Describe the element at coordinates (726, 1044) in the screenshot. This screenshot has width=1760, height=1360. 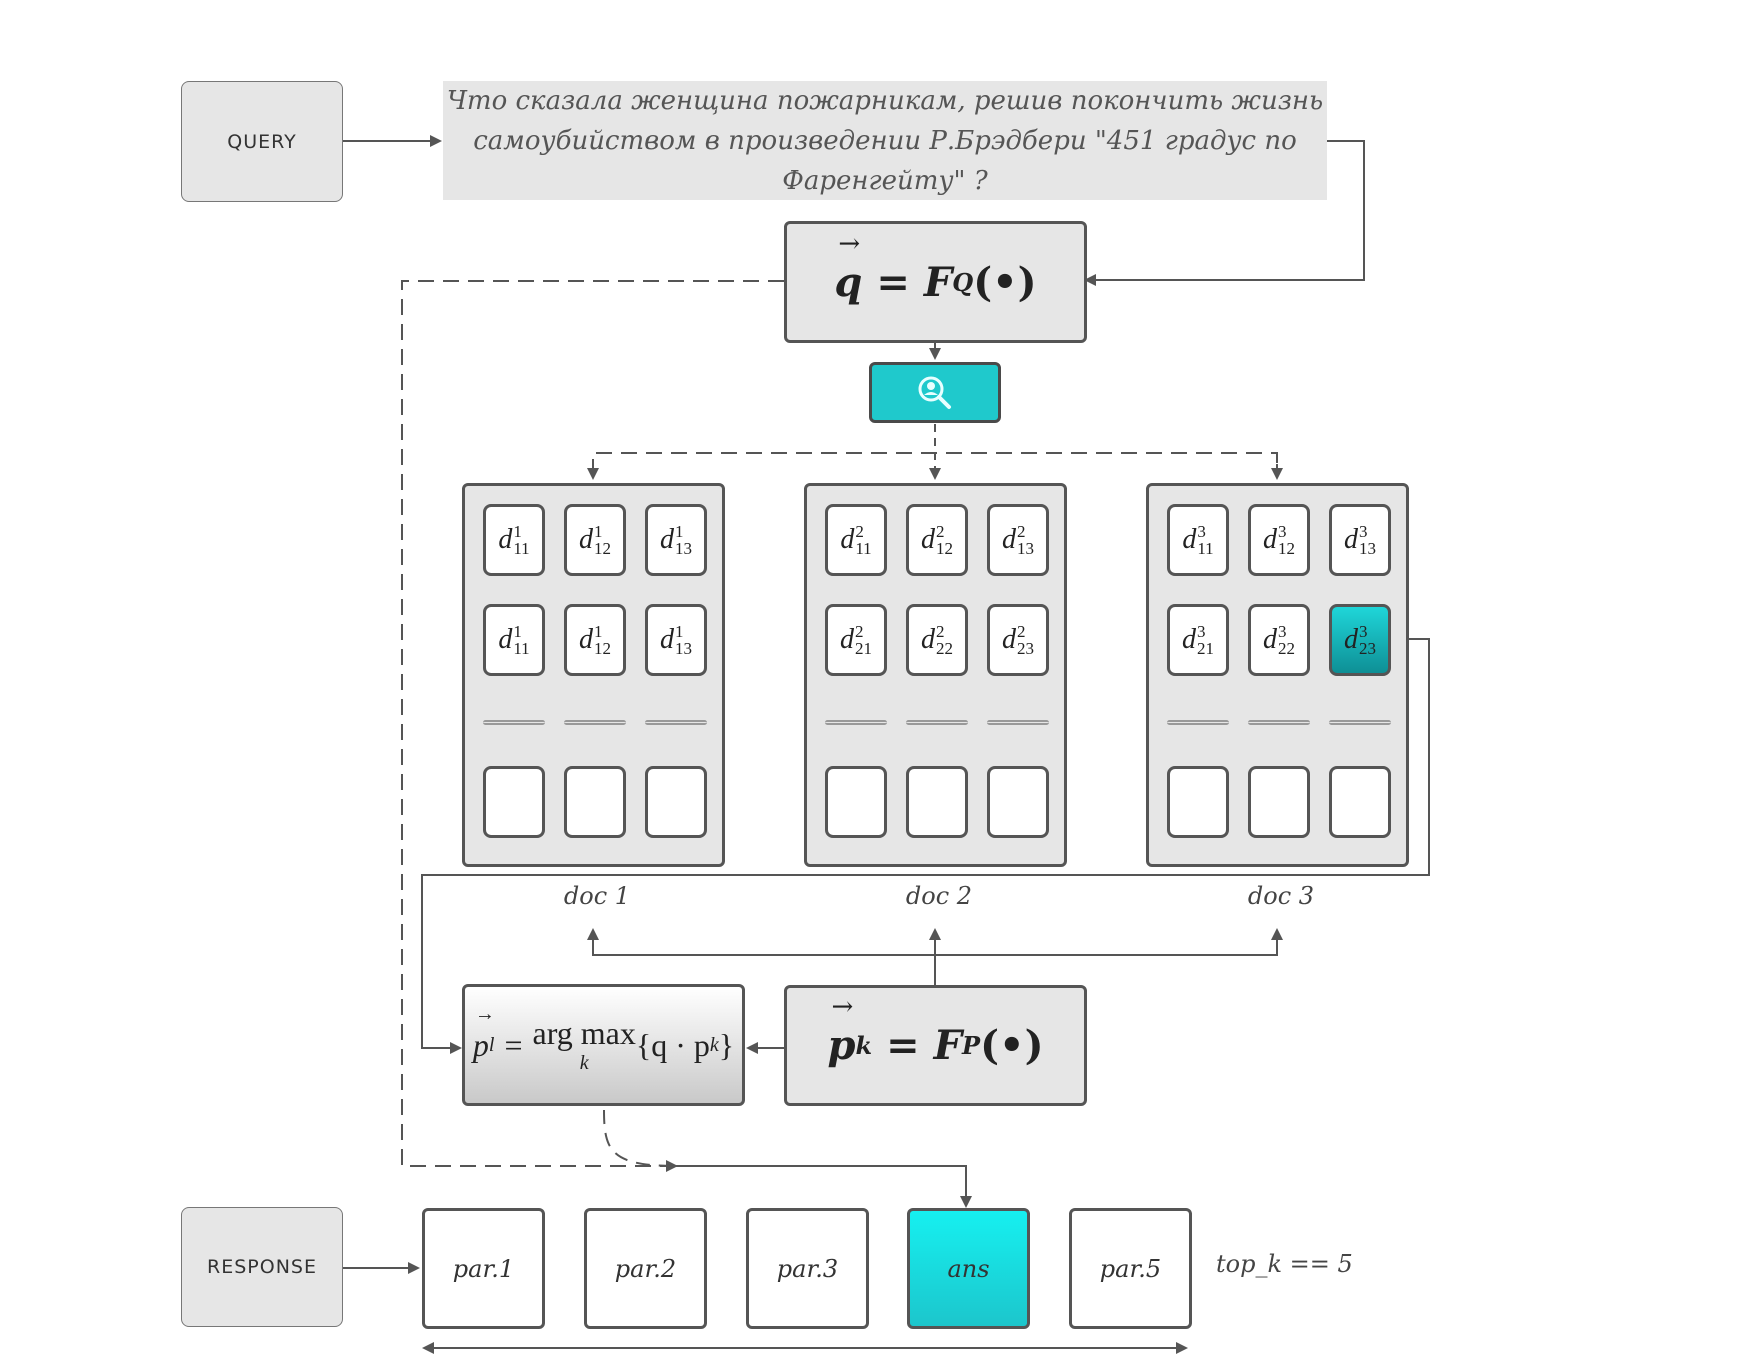
I see `argmax-close: }` at that location.